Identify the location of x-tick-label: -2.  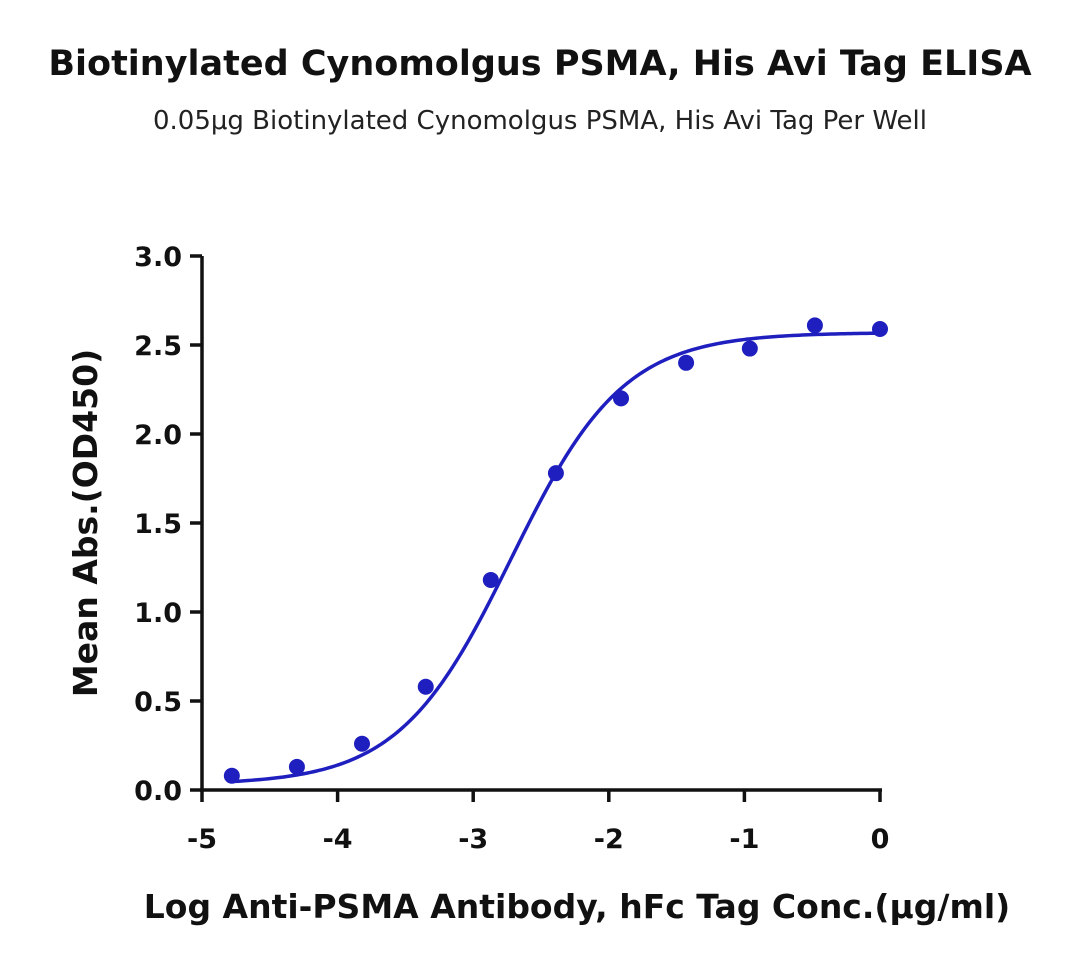
(609, 839).